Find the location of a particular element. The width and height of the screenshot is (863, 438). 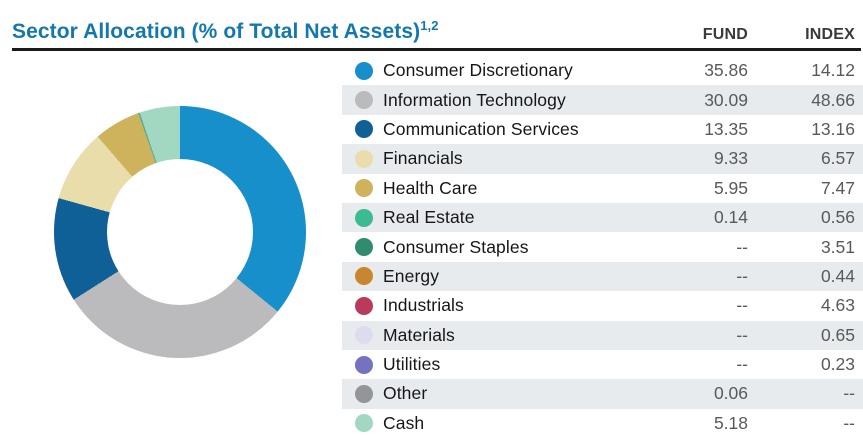

index-value: 6.57 is located at coordinates (837, 158).